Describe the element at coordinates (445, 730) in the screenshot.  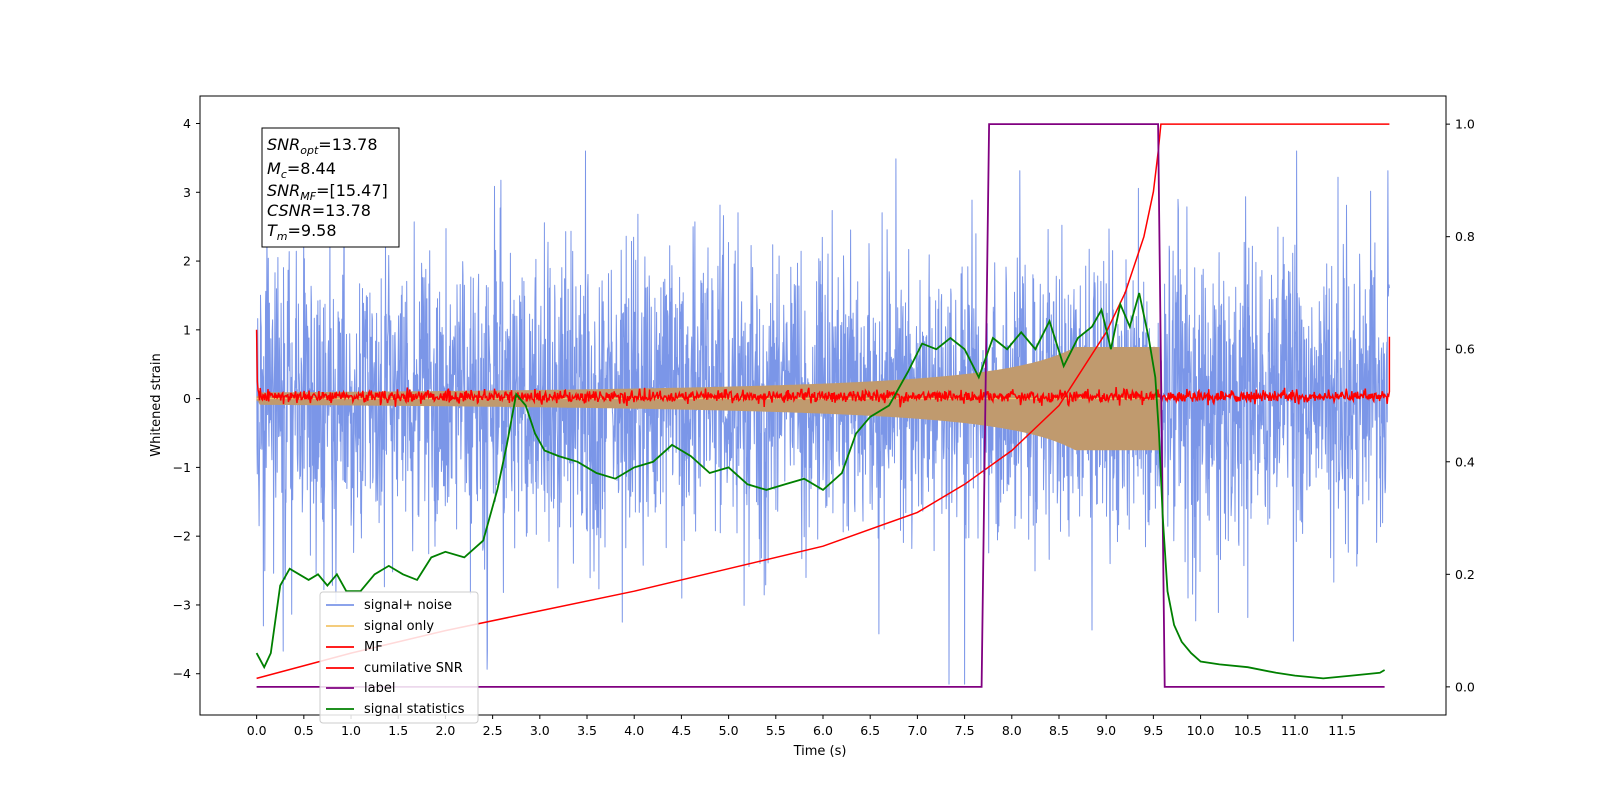
I see `x-tick-label: 2.0` at that location.